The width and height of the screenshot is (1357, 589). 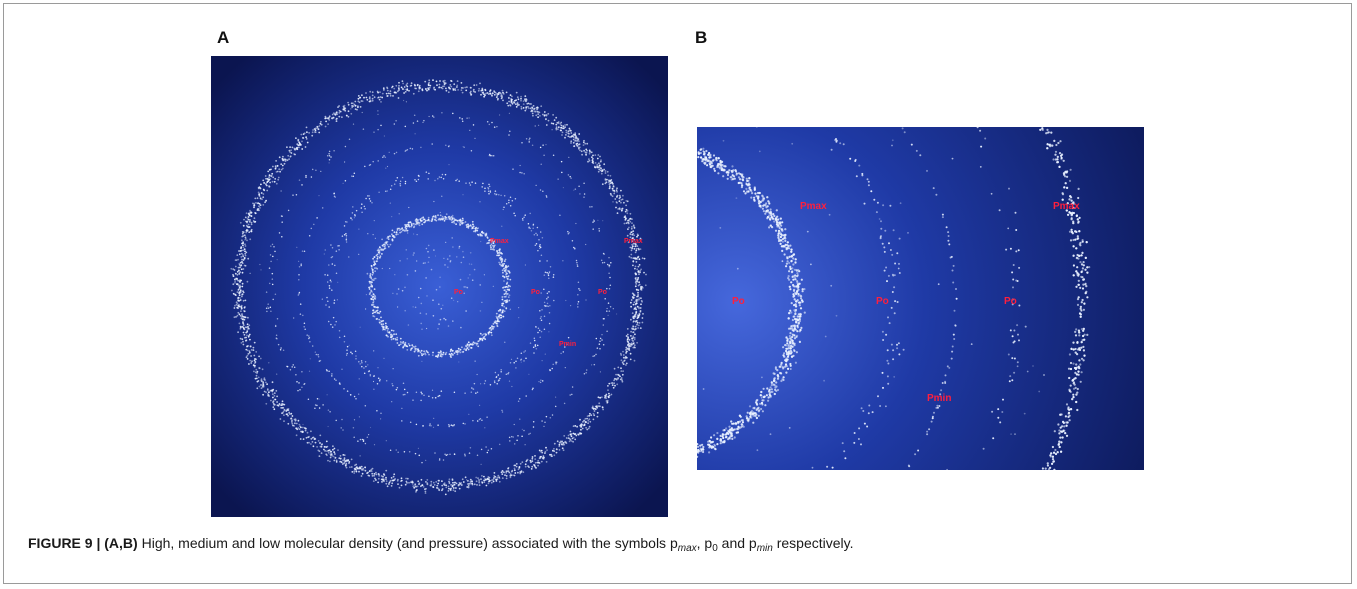 I want to click on label-p0-center: Po, so click(x=458, y=292).